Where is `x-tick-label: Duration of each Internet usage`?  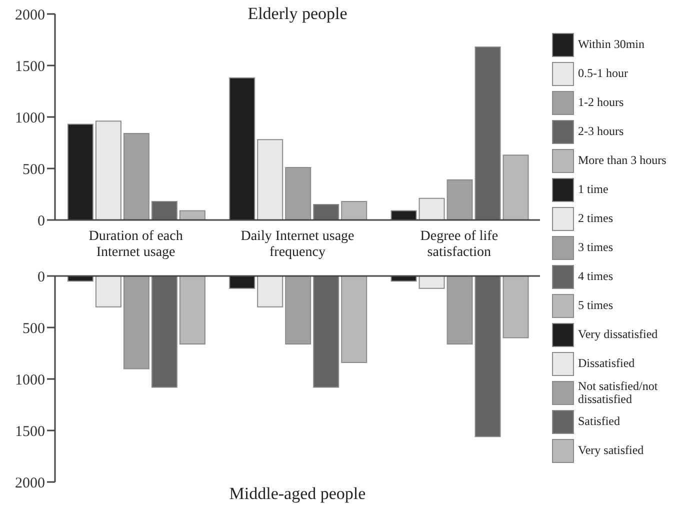
x-tick-label: Duration of each Internet usage is located at coordinates (135, 244).